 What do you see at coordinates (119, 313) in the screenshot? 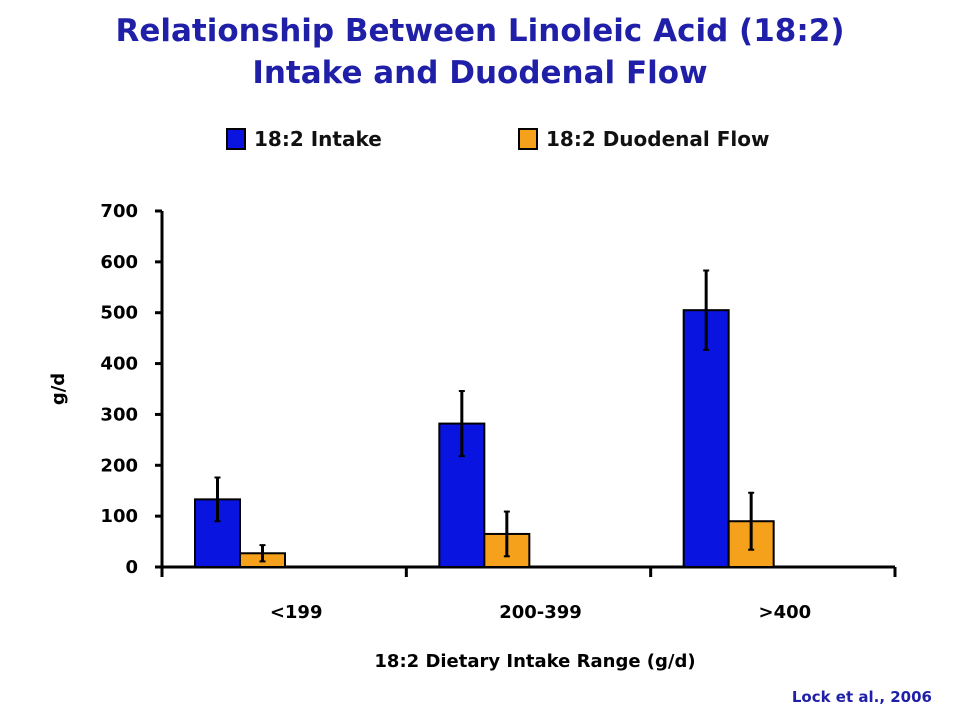
I see `y-tick-label: 500` at bounding box center [119, 313].